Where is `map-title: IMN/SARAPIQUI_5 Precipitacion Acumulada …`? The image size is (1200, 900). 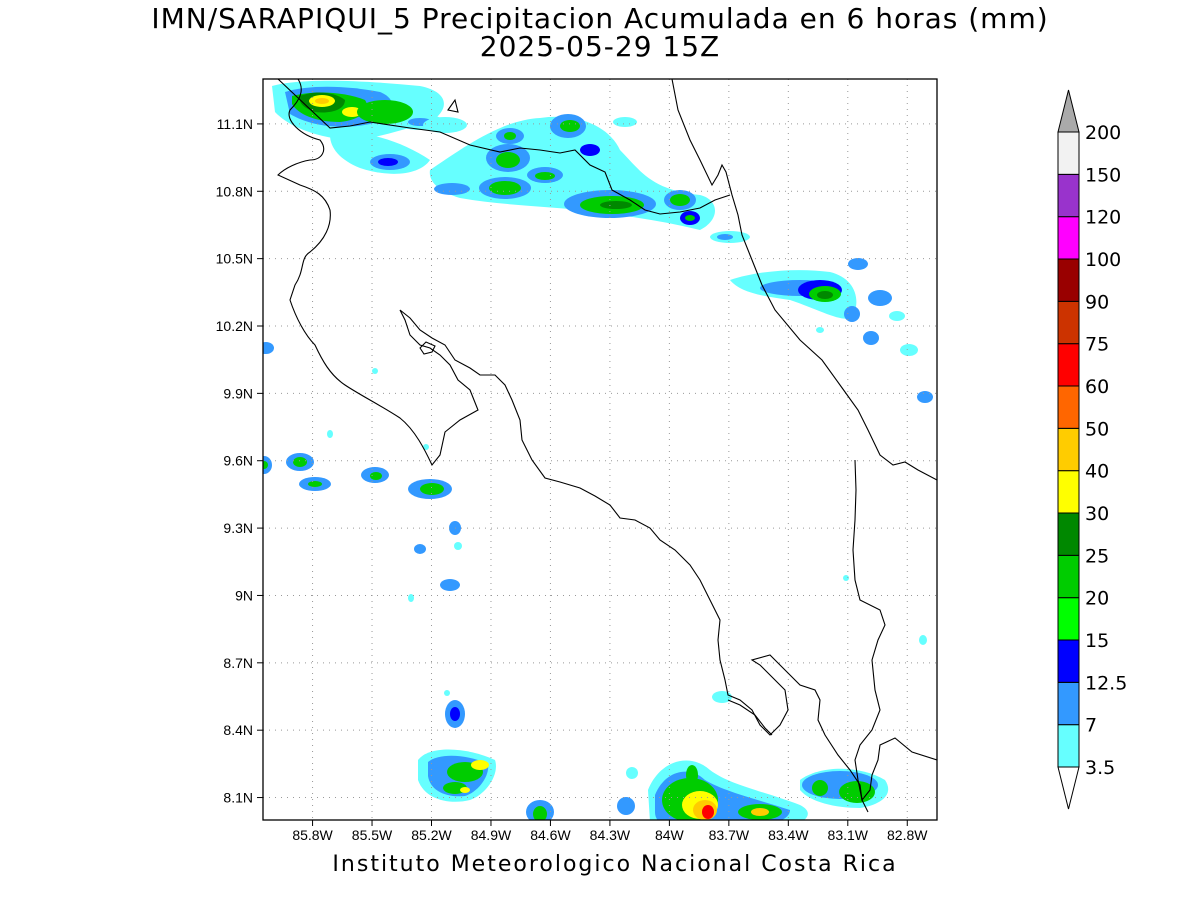 map-title: IMN/SARAPIQUI_5 Precipitacion Acumulada … is located at coordinates (600, 18).